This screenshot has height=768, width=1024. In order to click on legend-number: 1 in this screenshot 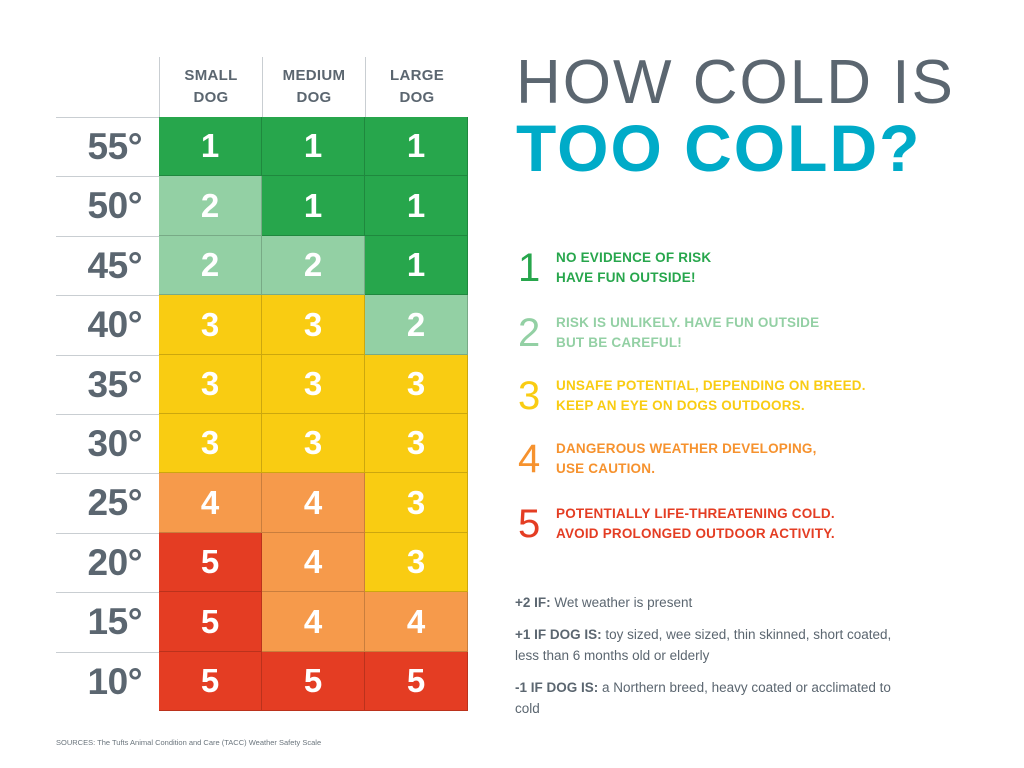, I will do `click(529, 268)`.